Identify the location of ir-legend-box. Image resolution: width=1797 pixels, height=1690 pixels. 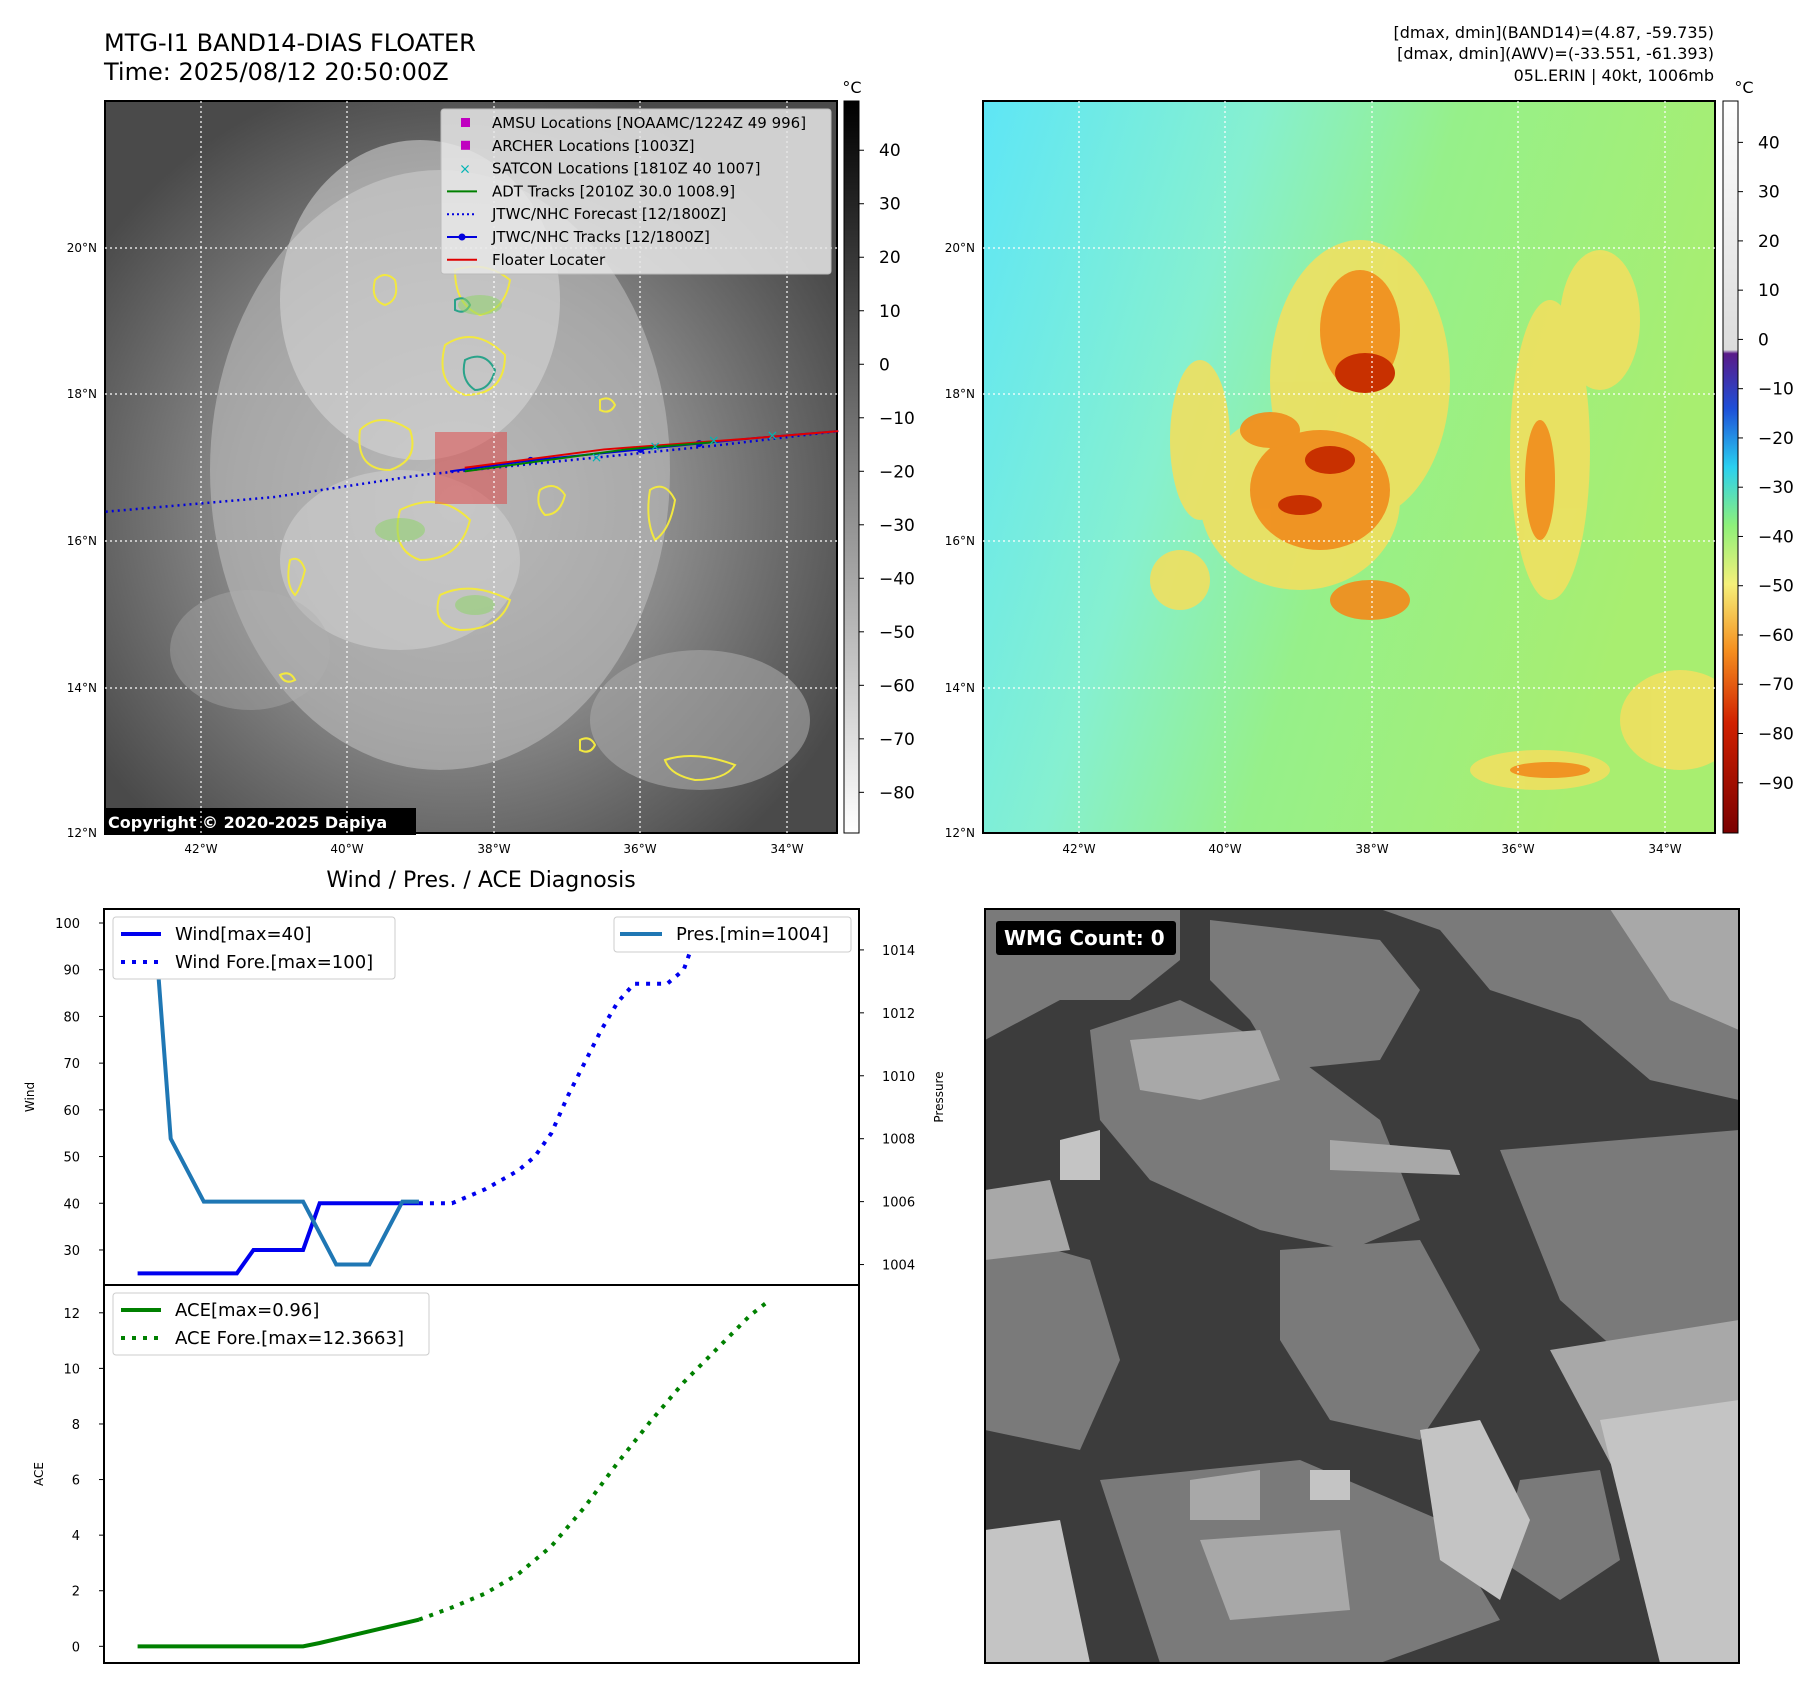
(636, 191).